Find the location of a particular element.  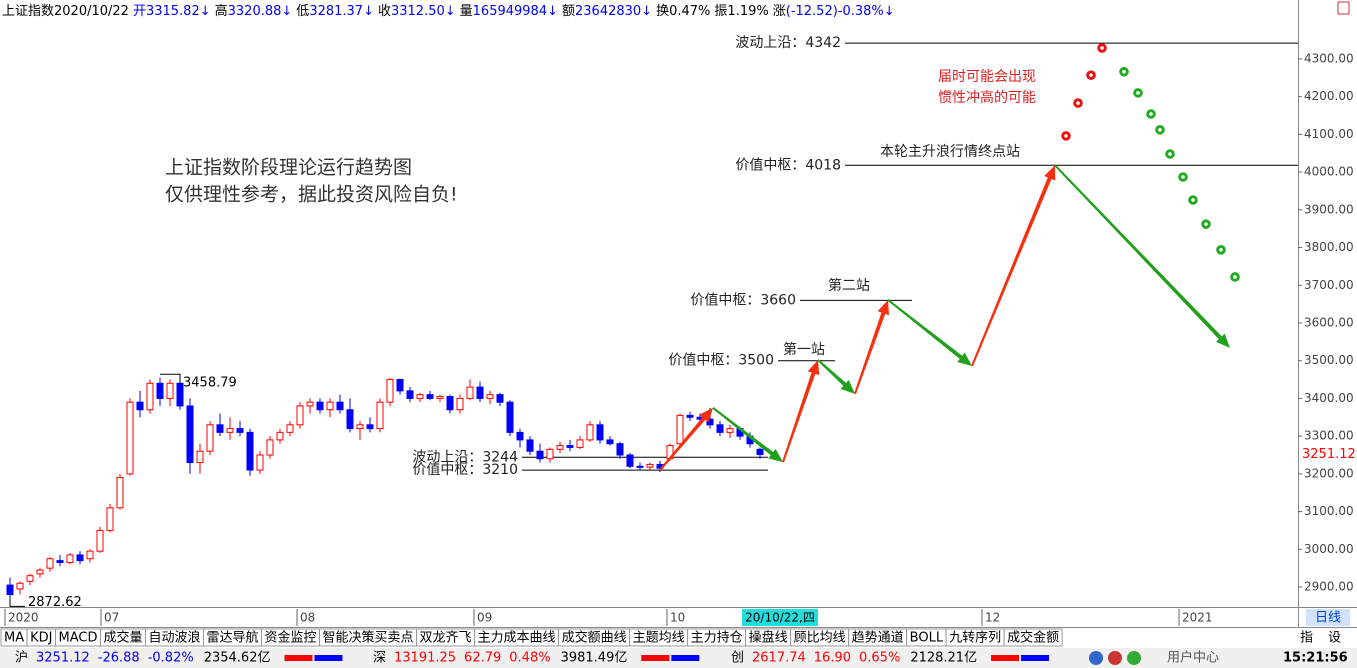

tab: 智能决策买卖点 is located at coordinates (368, 637).